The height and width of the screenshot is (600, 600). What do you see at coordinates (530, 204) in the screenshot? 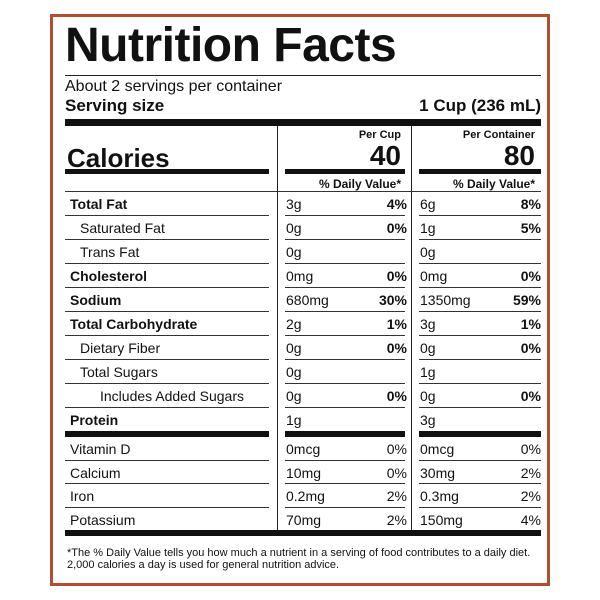
I see `per-container-dv: 8%` at bounding box center [530, 204].